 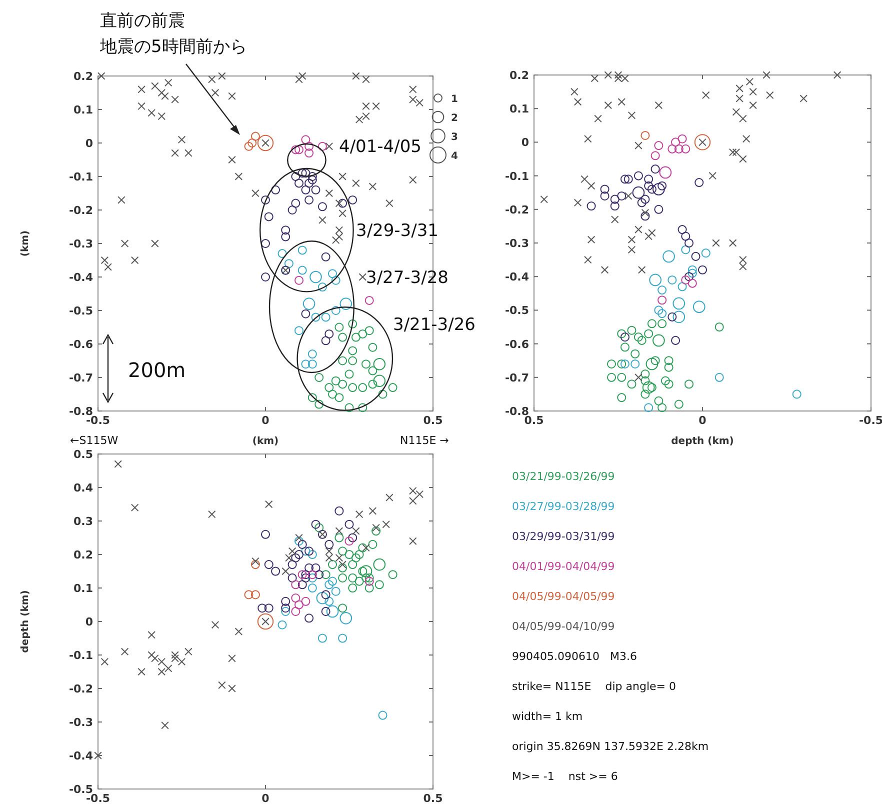 I want to click on y-tick-label: 0.2, so click(x=519, y=75).